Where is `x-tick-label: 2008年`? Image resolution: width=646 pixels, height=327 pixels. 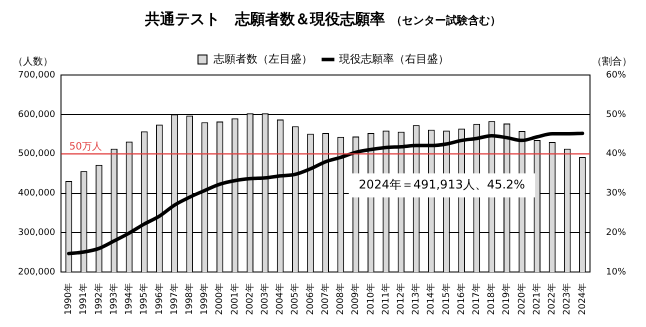
x-tick-label: 2008年 is located at coordinates (340, 299).